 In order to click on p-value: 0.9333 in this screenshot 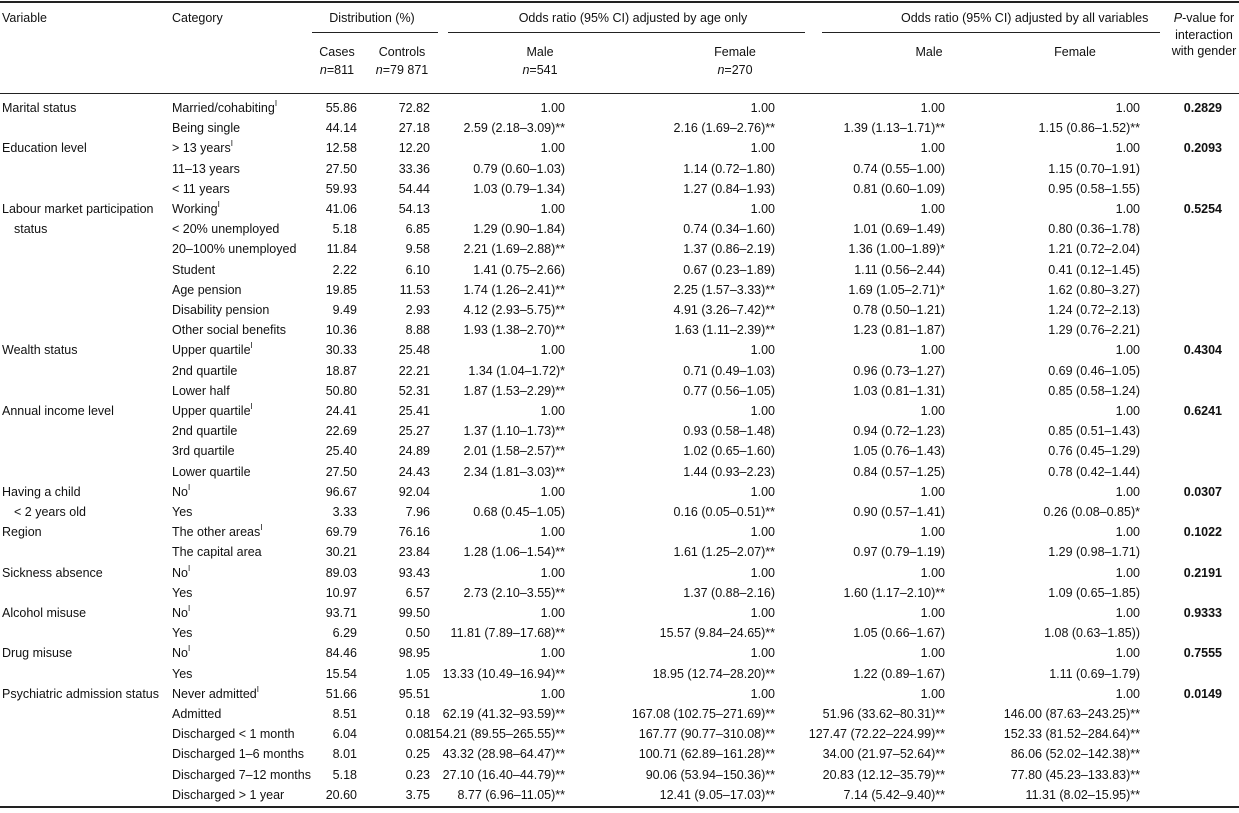, I will do `click(1202, 613)`.